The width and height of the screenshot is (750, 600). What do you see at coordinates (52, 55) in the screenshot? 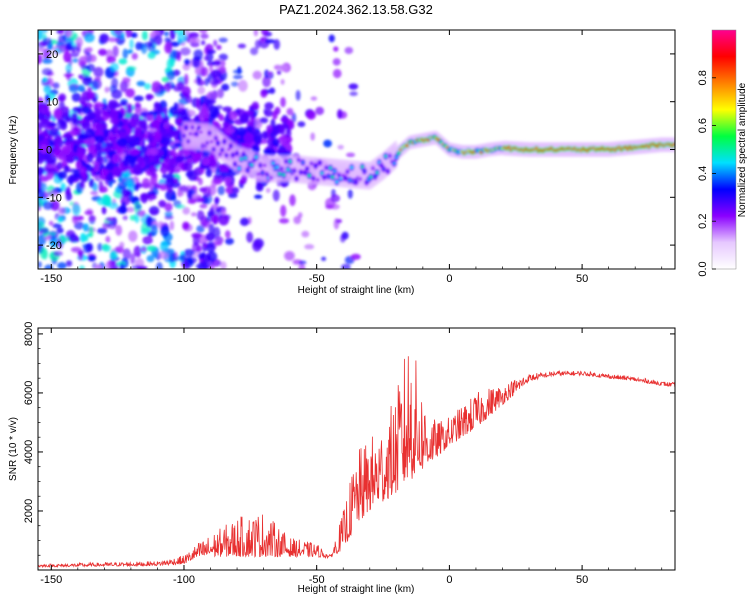
I see `y-tick-label: 20` at bounding box center [52, 55].